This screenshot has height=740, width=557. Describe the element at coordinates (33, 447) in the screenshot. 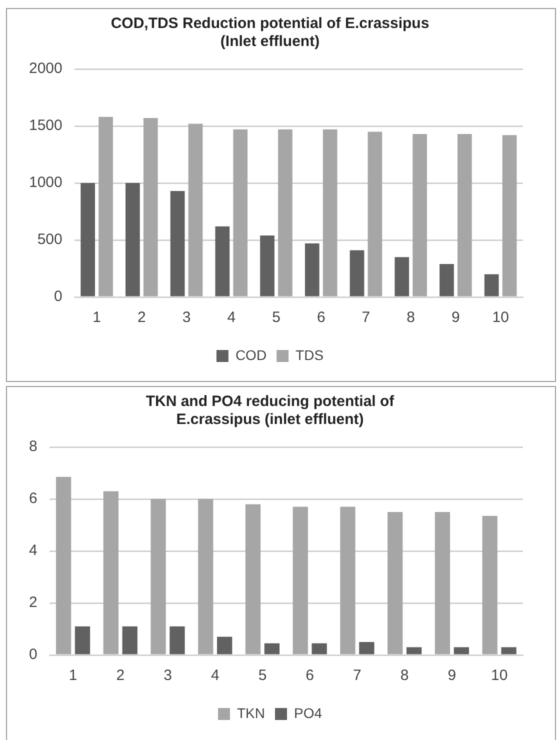

I see `y-tick-label: 8` at that location.